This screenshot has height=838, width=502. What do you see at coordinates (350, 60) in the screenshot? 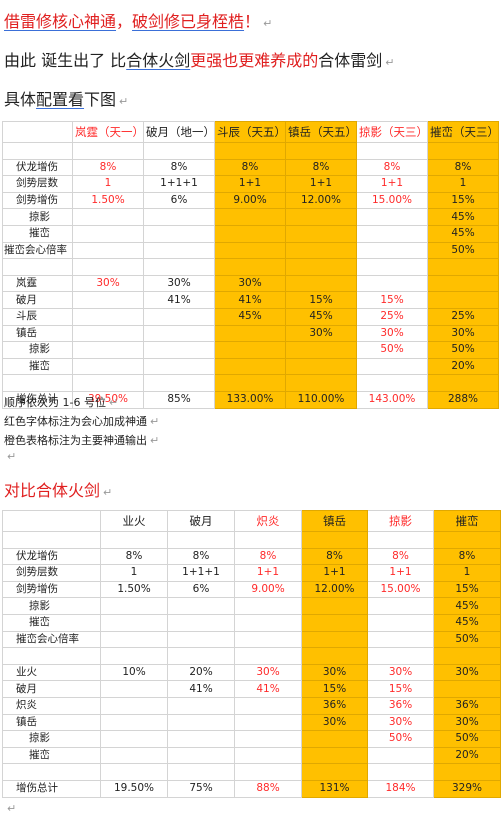
I see `intro-d: 合体雷剑` at bounding box center [350, 60].